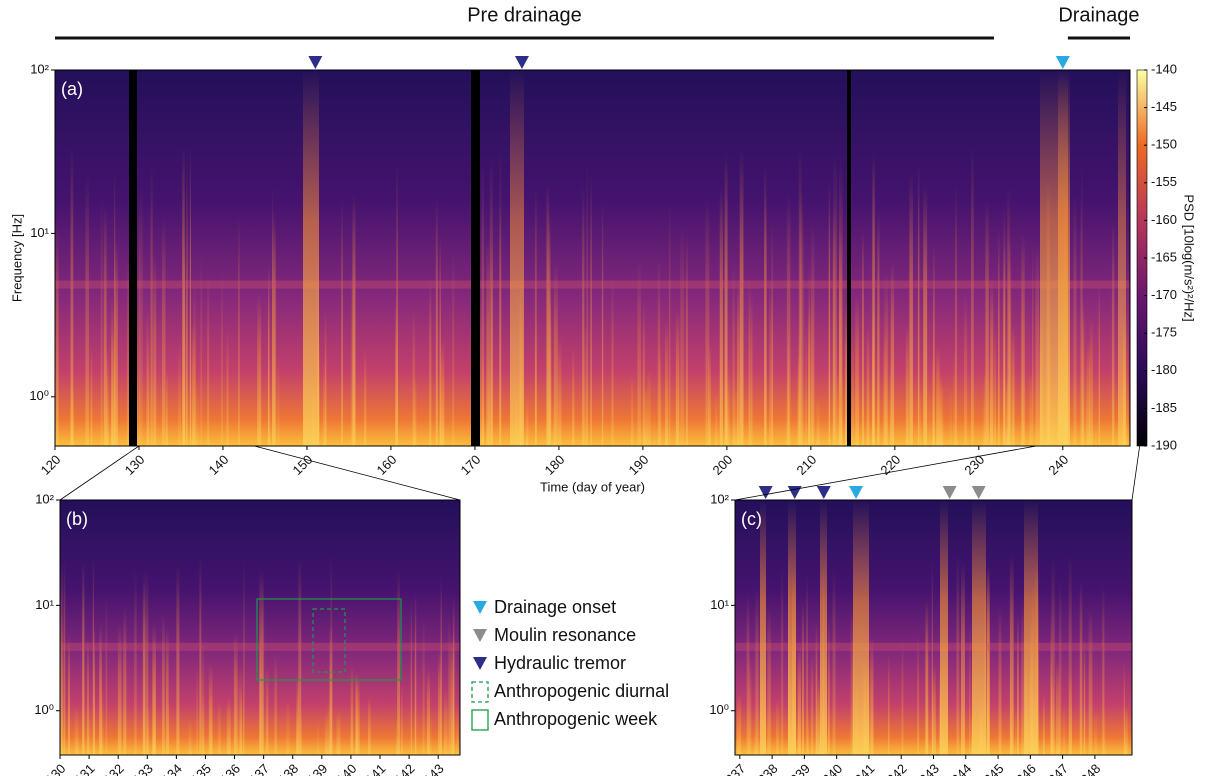 Image resolution: width=1210 pixels, height=776 pixels. I want to click on legend-symbol, so click(480, 720).